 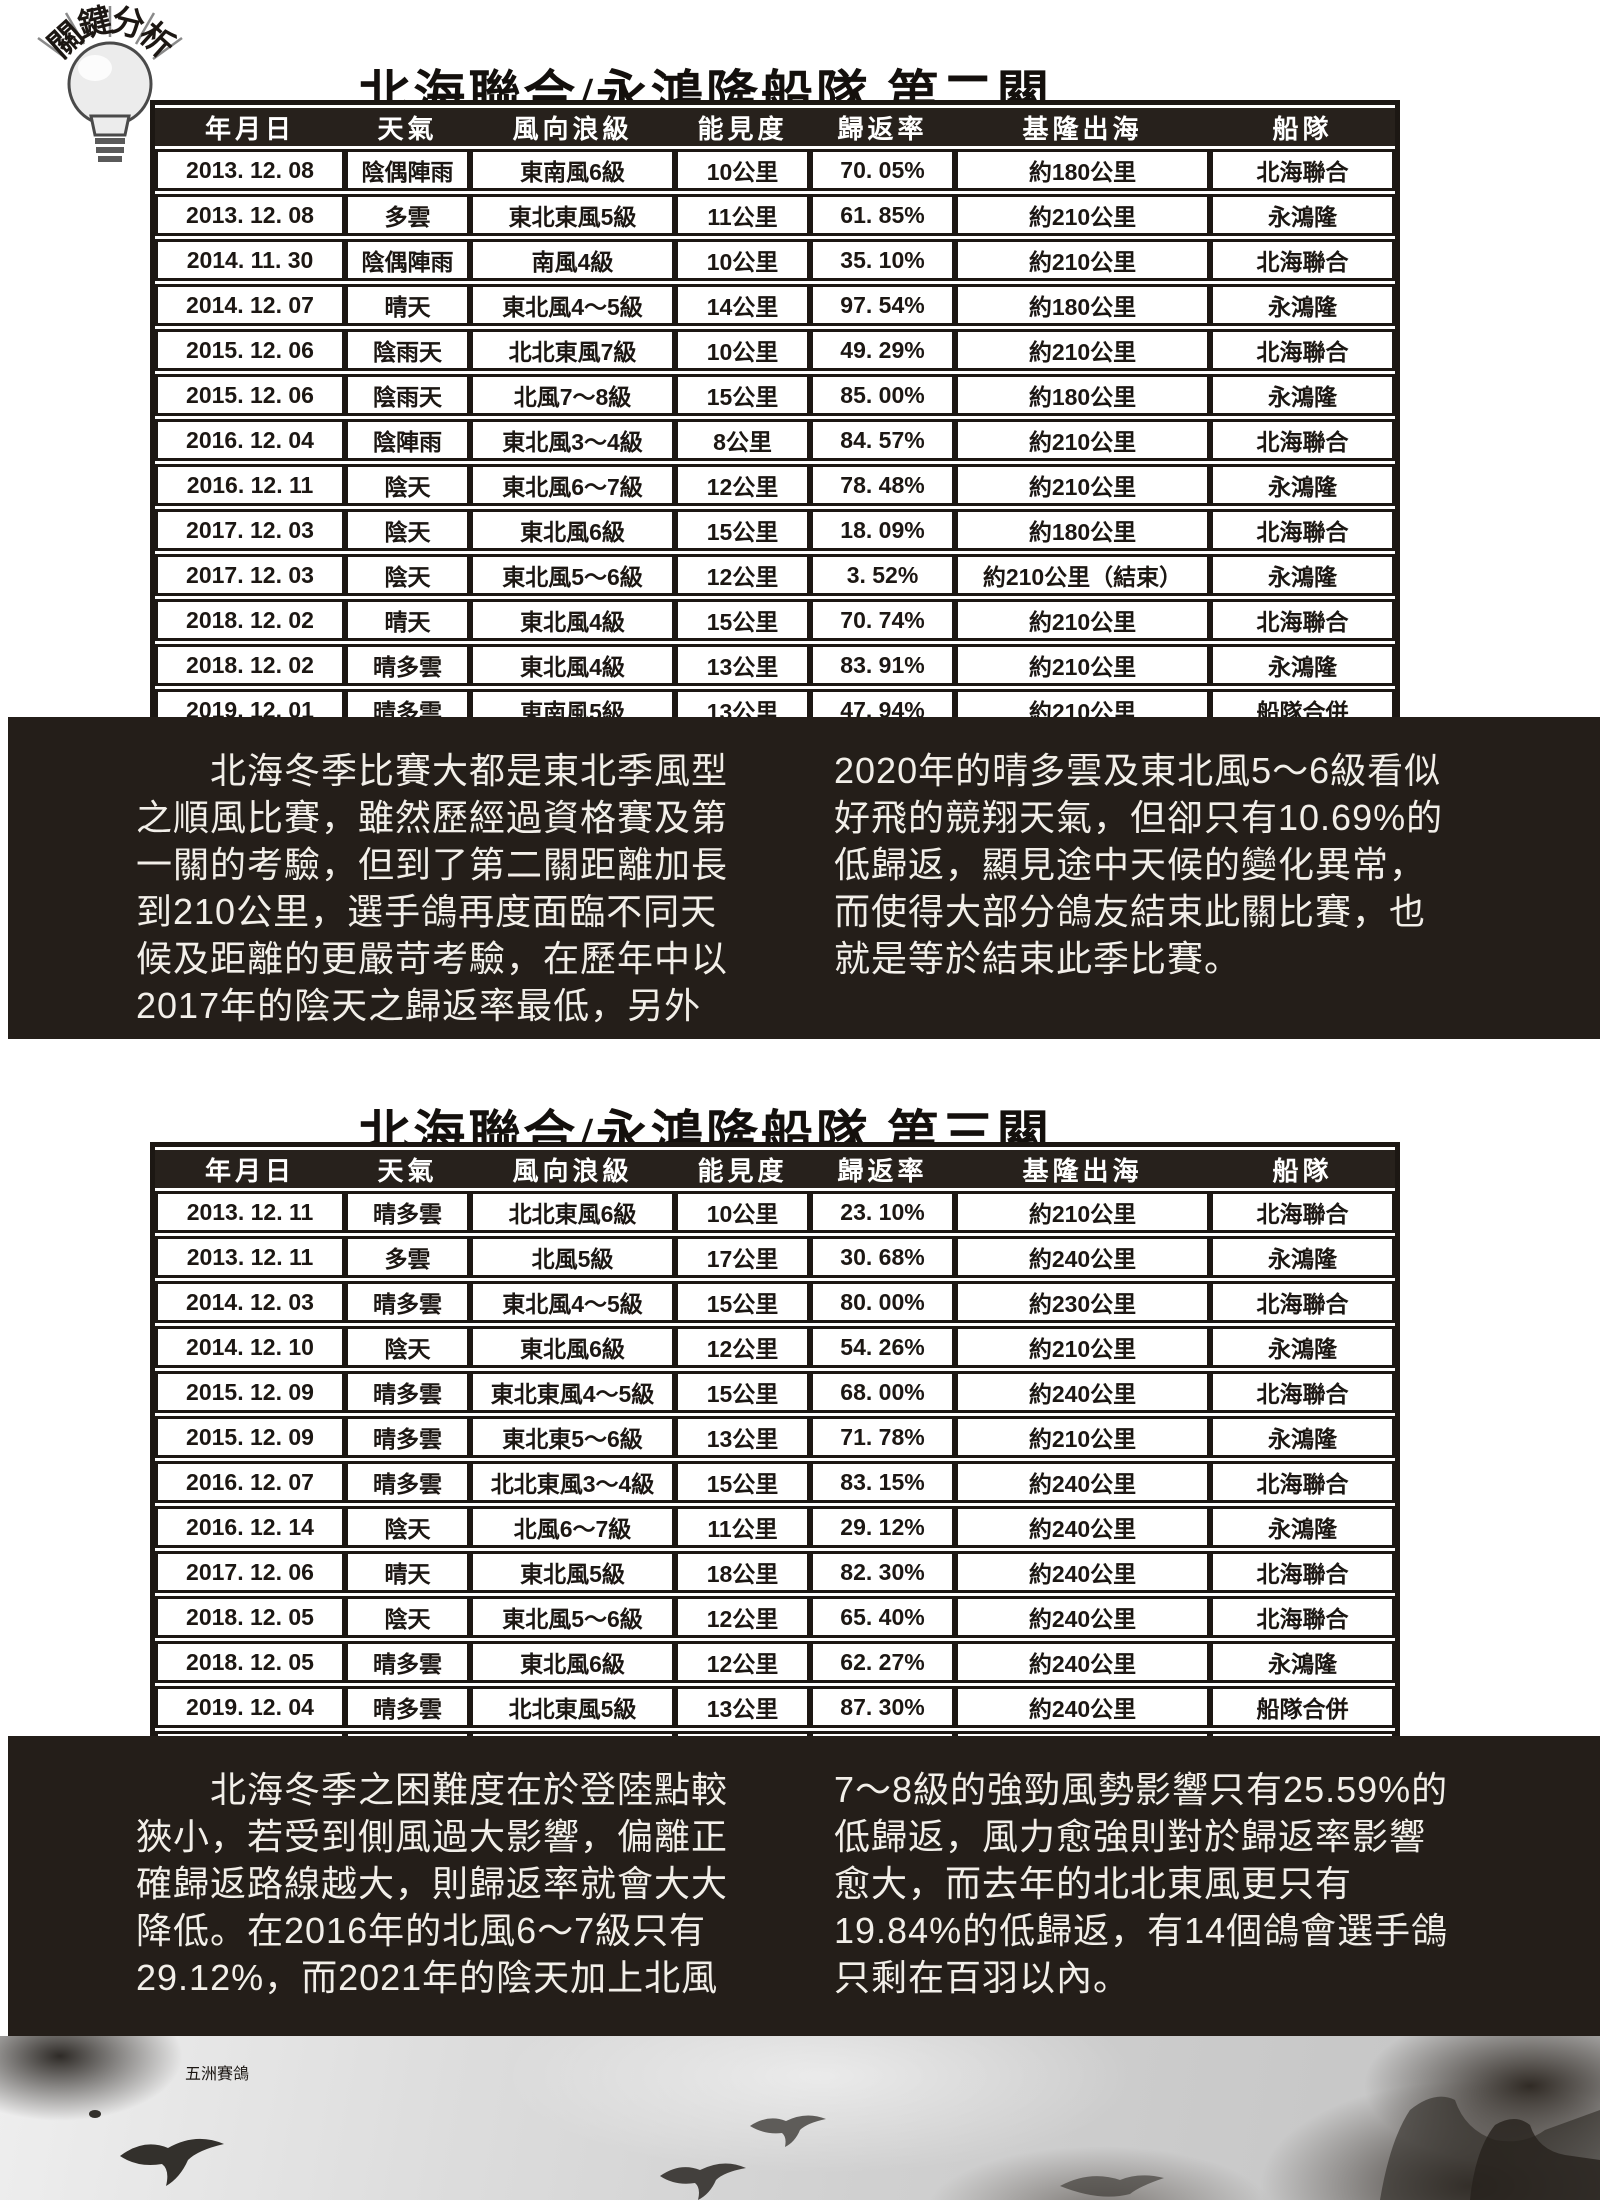 I want to click on cell-return-rate: 97. 54%, so click(x=882, y=305).